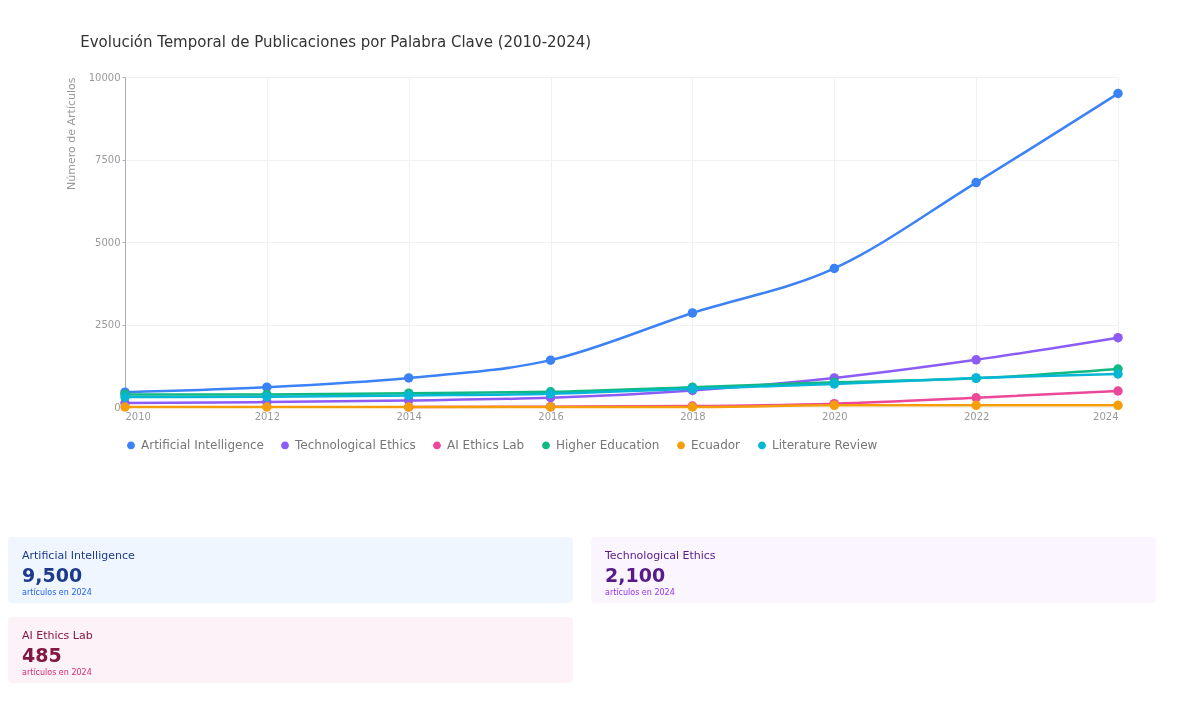 This screenshot has height=708, width=1177. Describe the element at coordinates (636, 575) in the screenshot. I see `text: 2,100` at that location.